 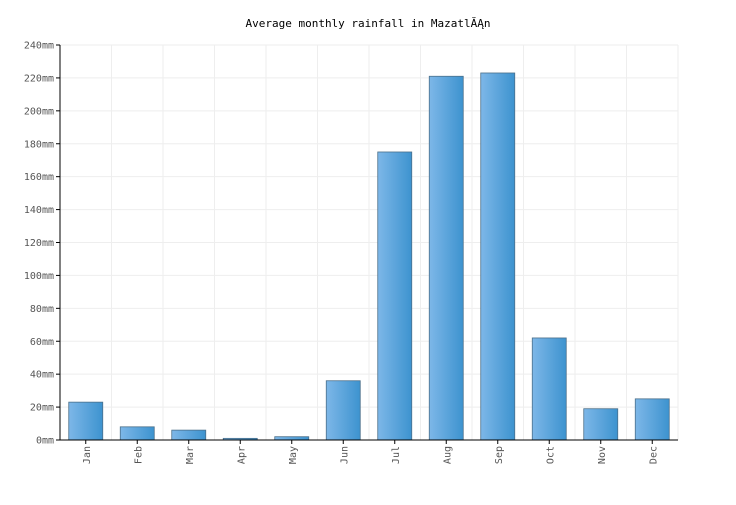 I want to click on y-tick-label: 20mm, so click(x=42, y=408).